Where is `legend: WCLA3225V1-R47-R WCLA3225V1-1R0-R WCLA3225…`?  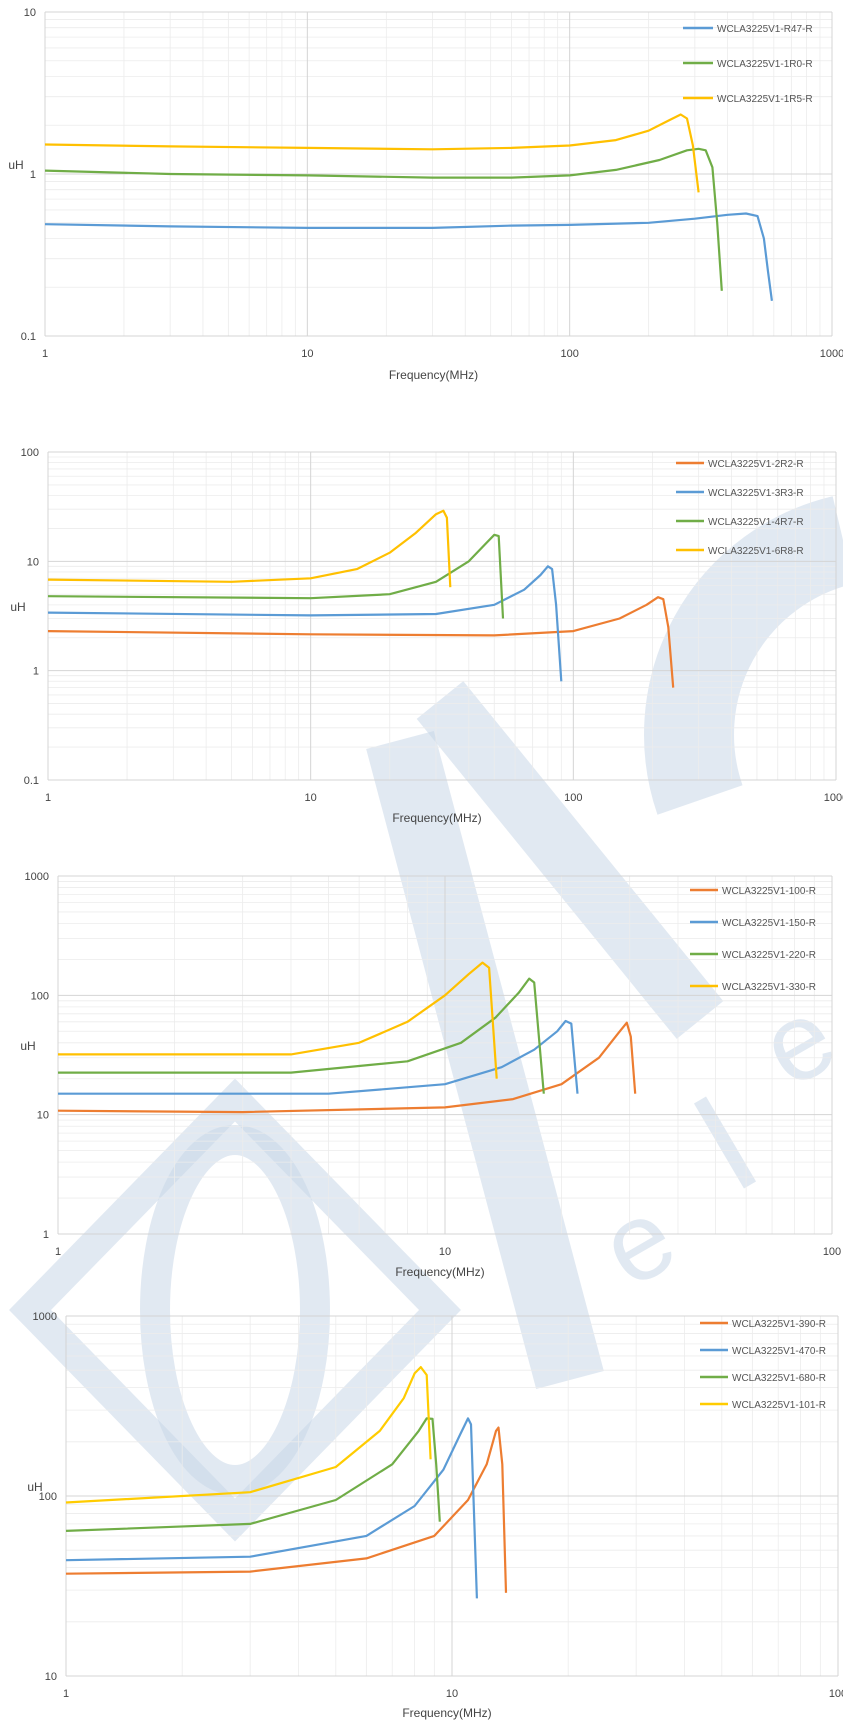 legend: WCLA3225V1-R47-R WCLA3225V1-1R0-R WCLA3225… is located at coordinates (748, 64).